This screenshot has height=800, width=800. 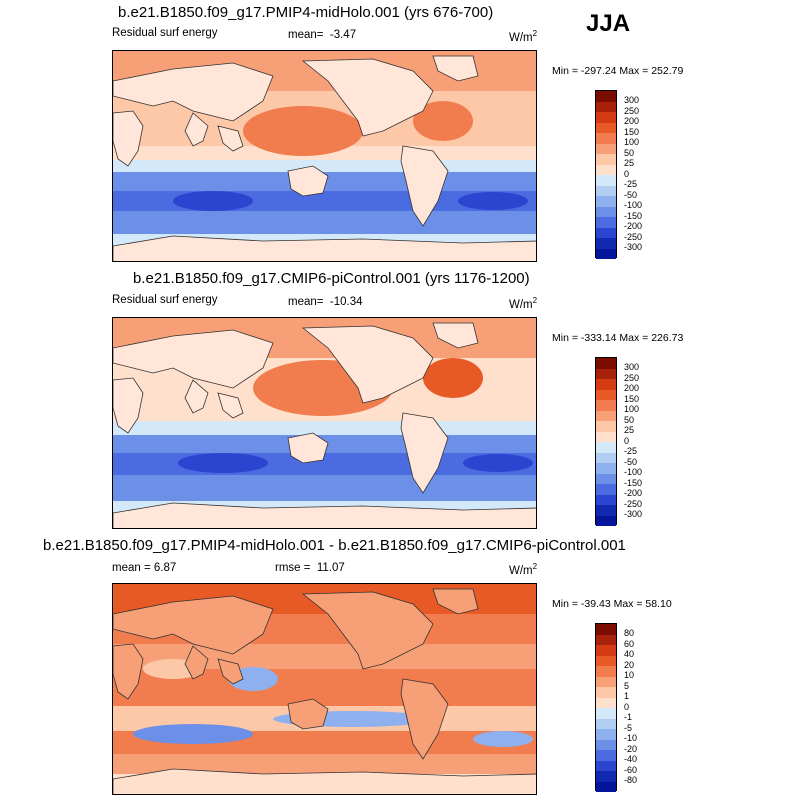 What do you see at coordinates (633, 226) in the screenshot?
I see `colorbar-tick-label: -200` at bounding box center [633, 226].